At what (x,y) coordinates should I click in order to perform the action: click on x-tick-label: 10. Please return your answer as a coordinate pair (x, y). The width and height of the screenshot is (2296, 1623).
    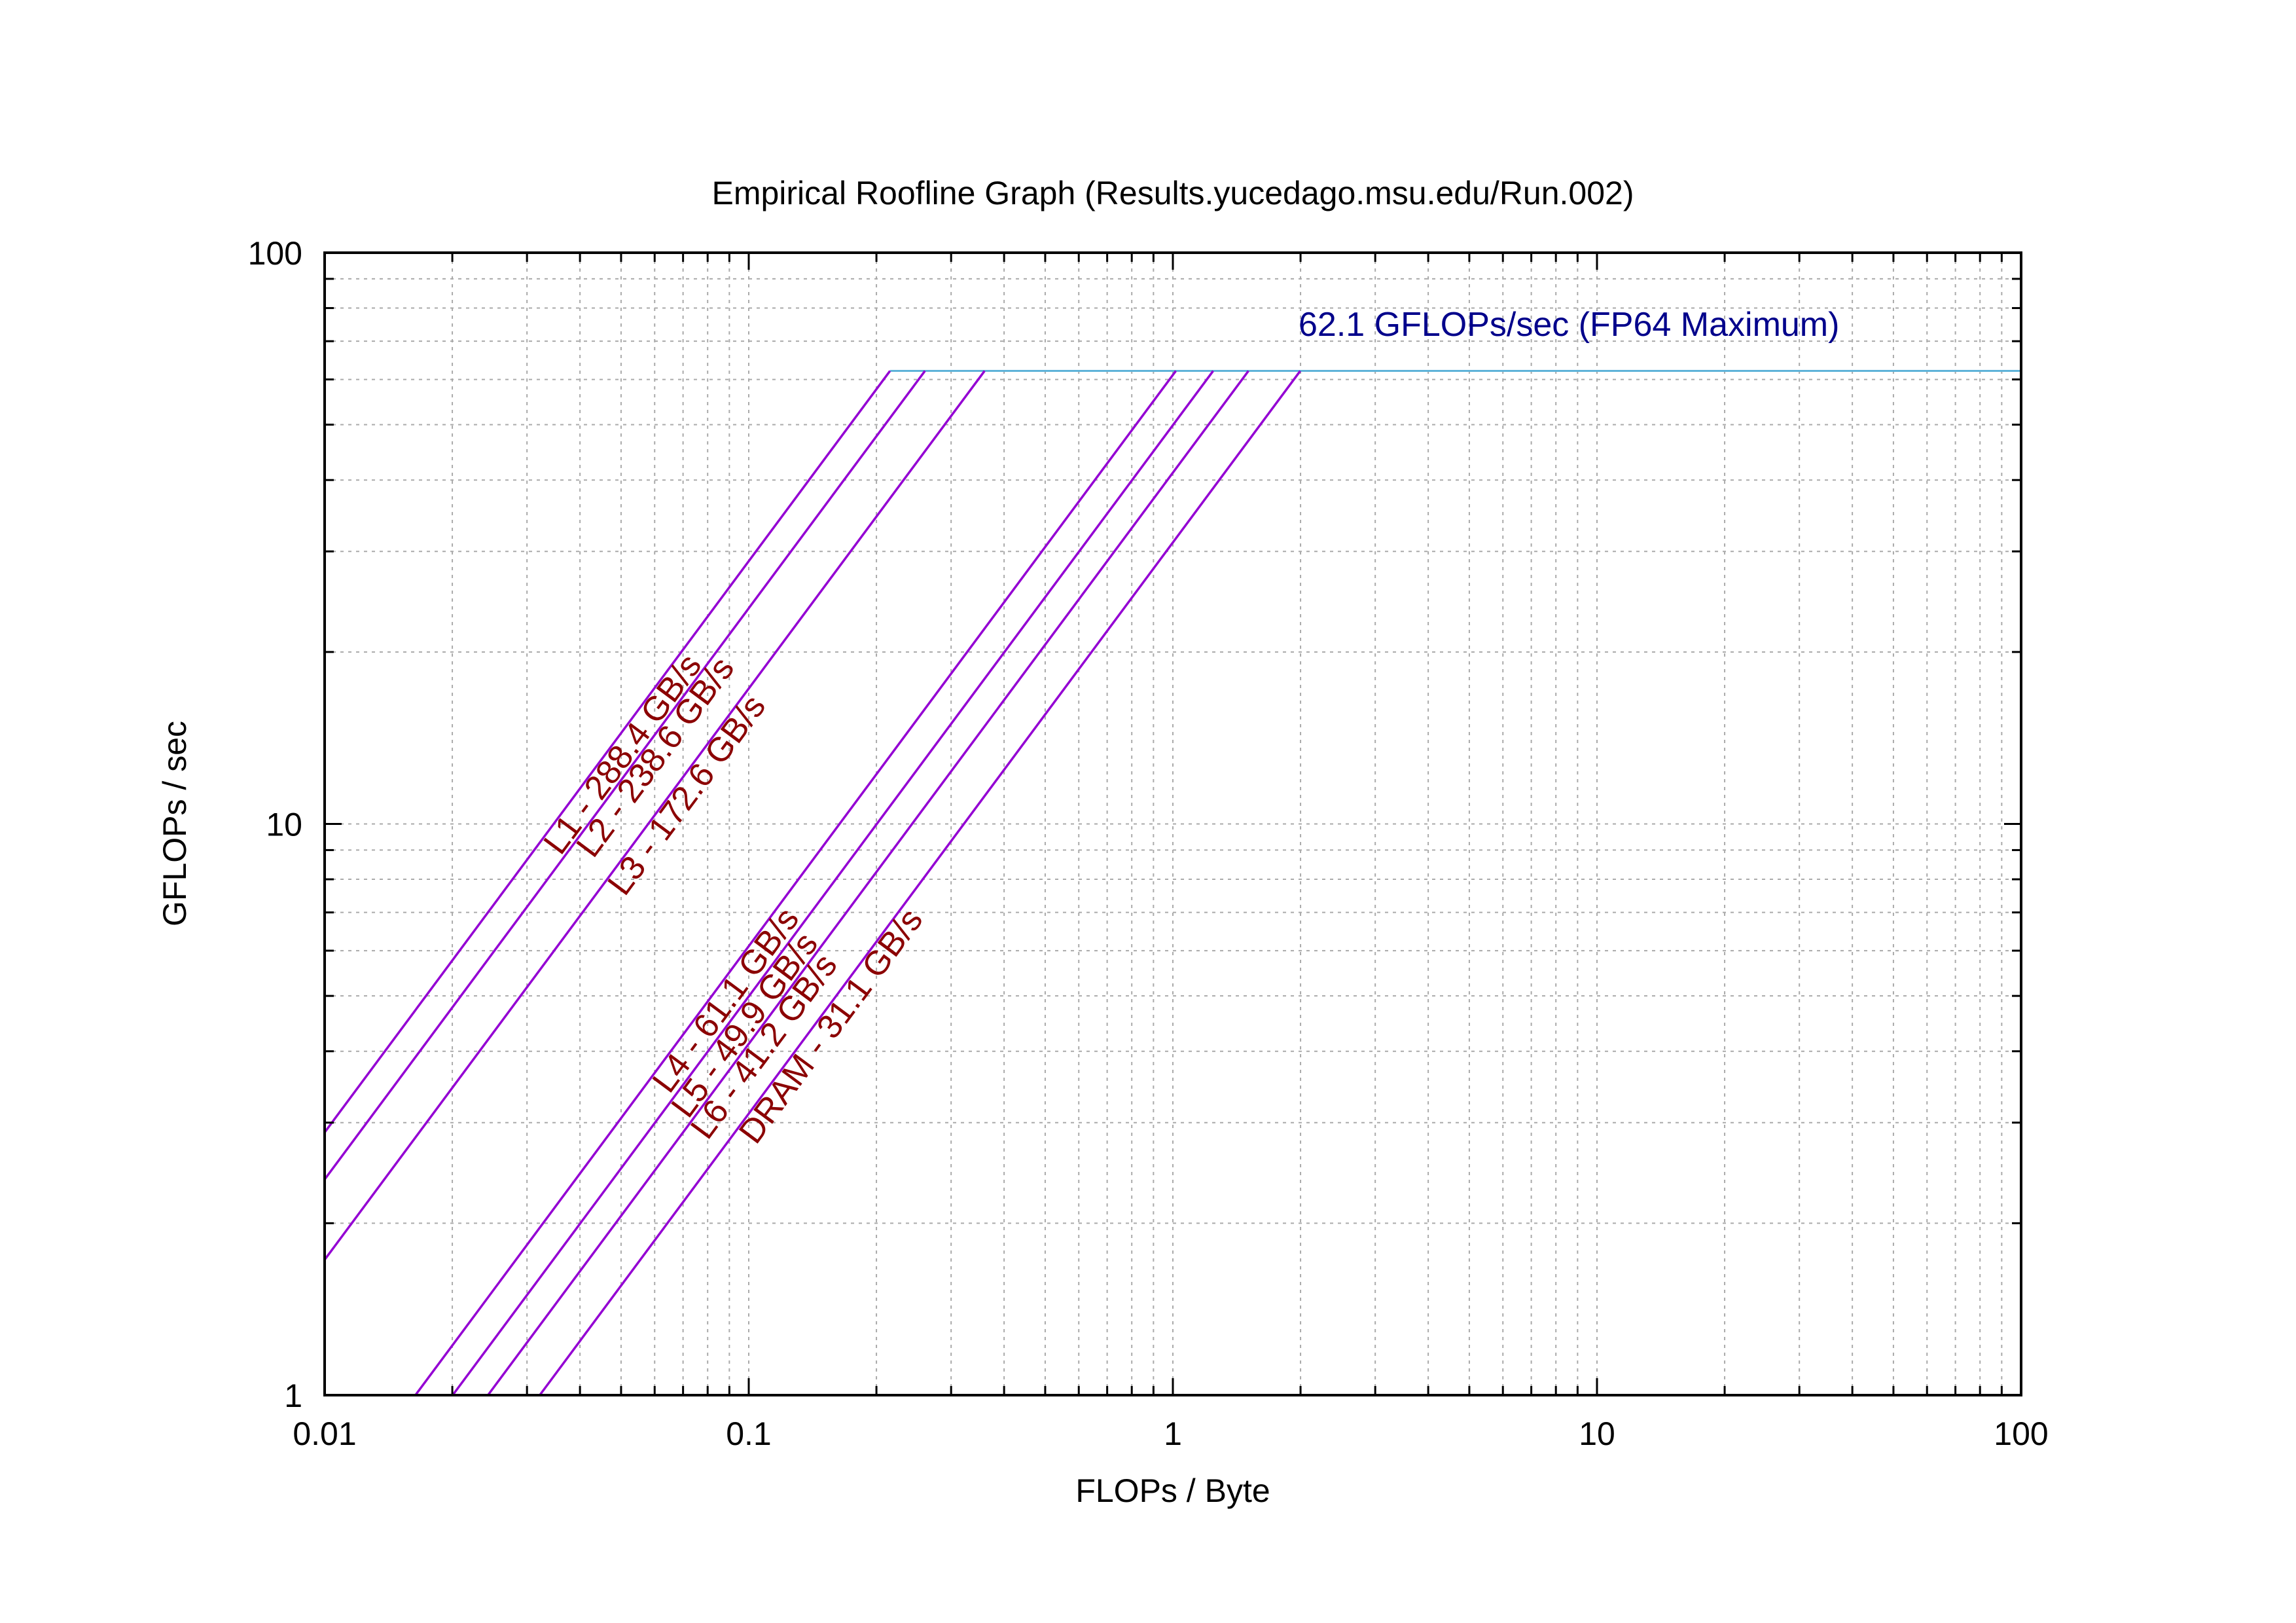
    Looking at the image, I should click on (1597, 1433).